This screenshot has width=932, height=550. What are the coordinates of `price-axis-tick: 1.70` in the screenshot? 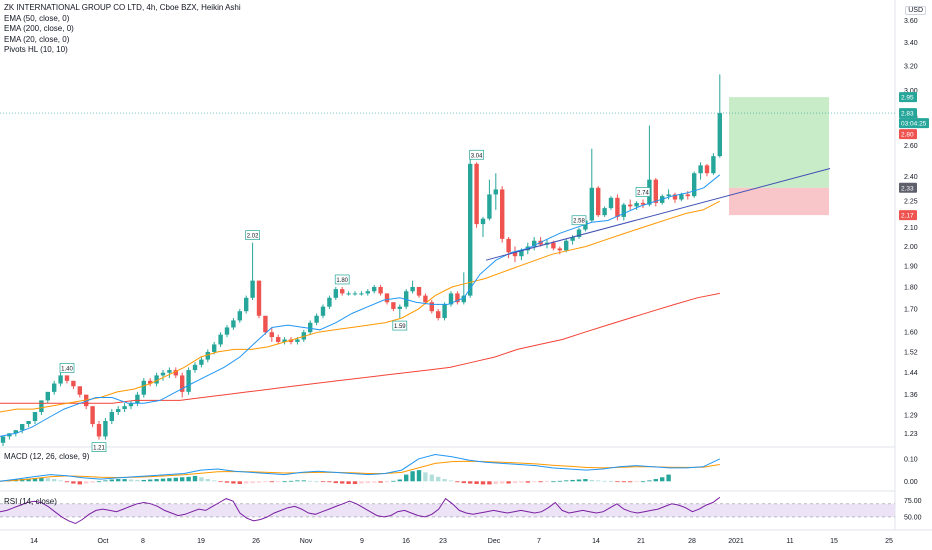 It's located at (911, 309).